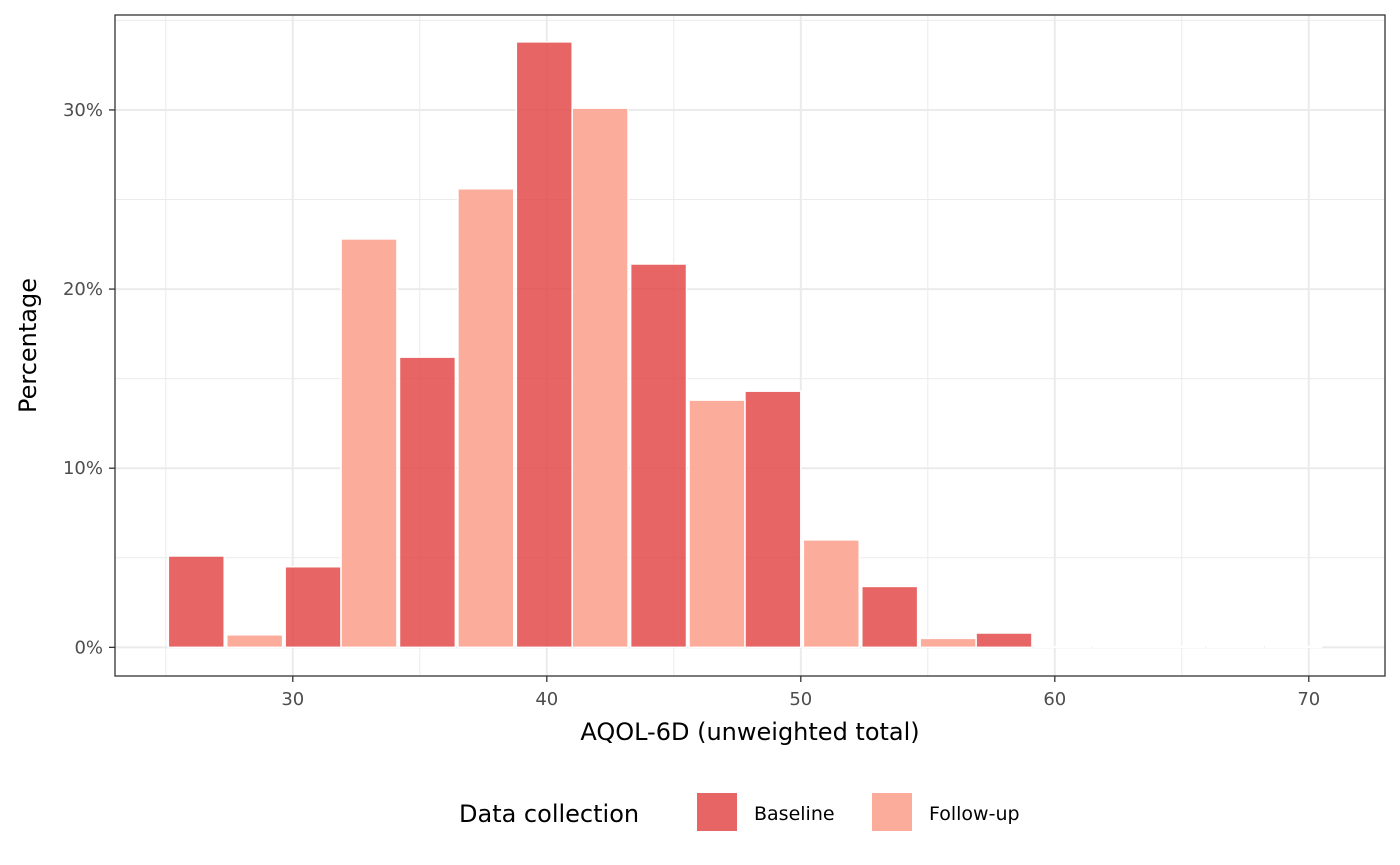  What do you see at coordinates (83, 289) in the screenshot?
I see `y-tick-label: 20%` at bounding box center [83, 289].